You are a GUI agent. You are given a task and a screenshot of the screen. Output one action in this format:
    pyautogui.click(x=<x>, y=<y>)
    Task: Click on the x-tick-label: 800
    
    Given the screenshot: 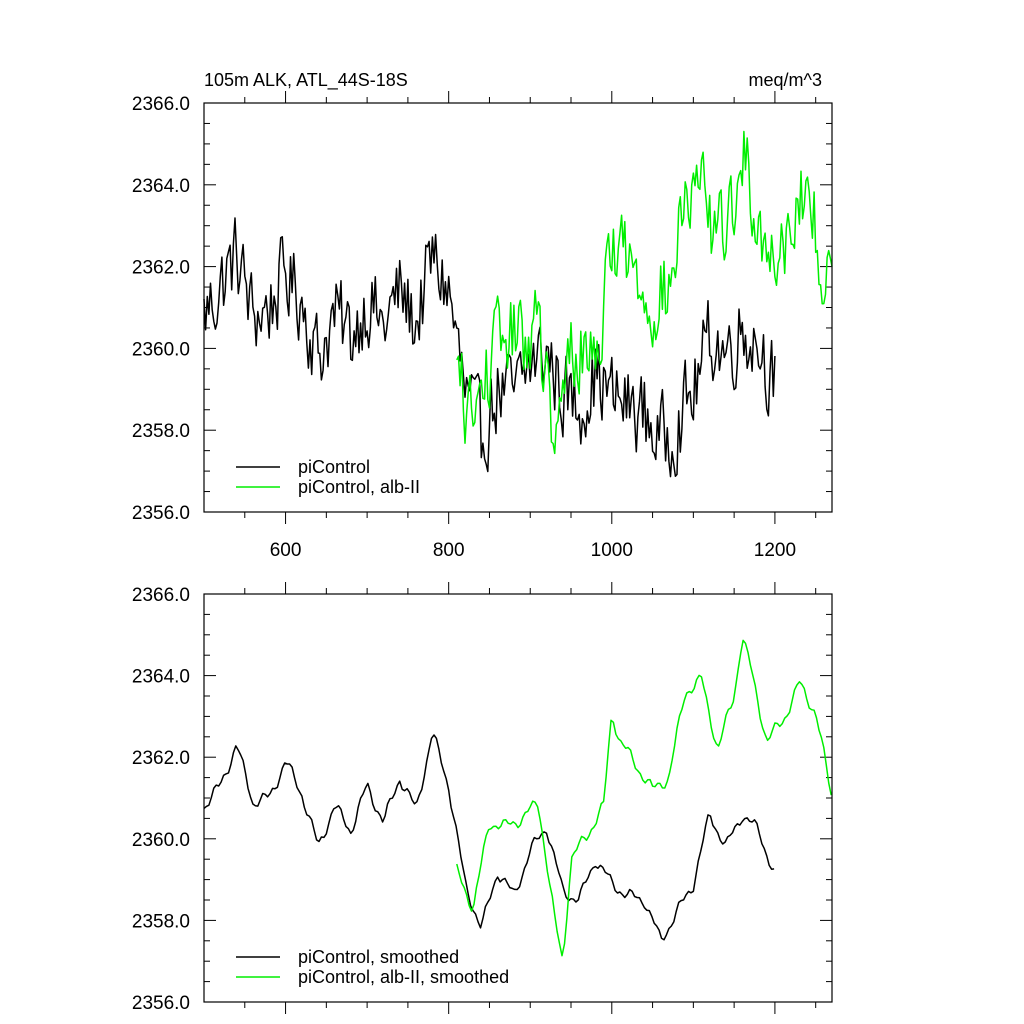 What is the action you would take?
    pyautogui.click(x=449, y=550)
    